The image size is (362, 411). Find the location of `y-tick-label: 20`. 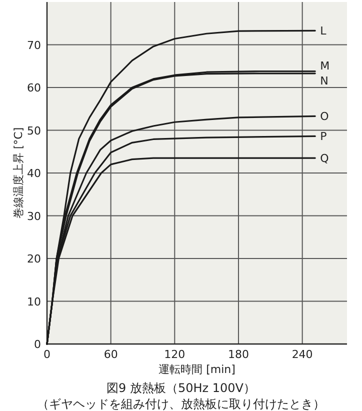

y-tick-label: 20 is located at coordinates (34, 259).